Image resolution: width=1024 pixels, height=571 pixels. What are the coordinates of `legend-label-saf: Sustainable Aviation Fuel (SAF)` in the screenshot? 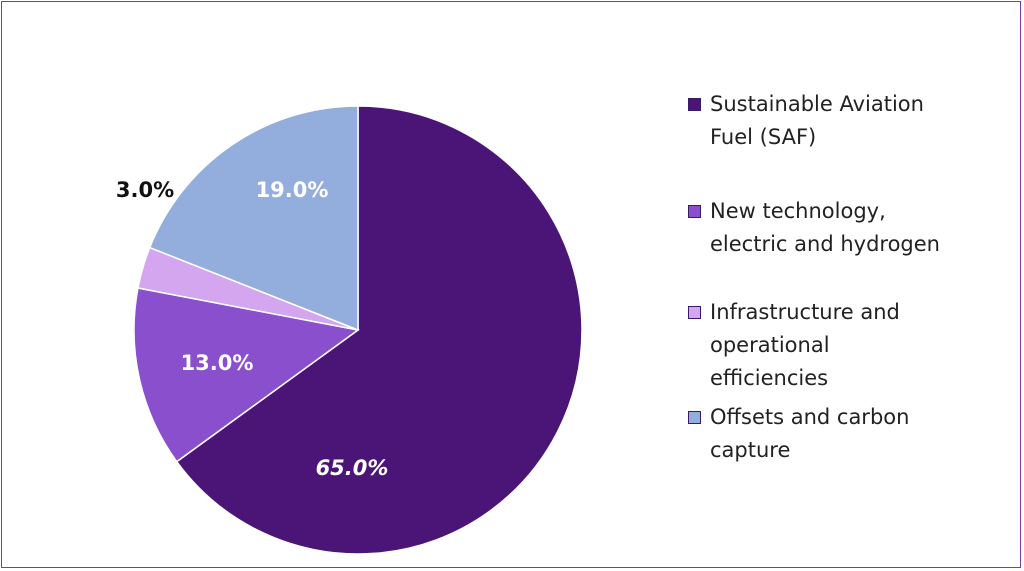 It's located at (817, 120).